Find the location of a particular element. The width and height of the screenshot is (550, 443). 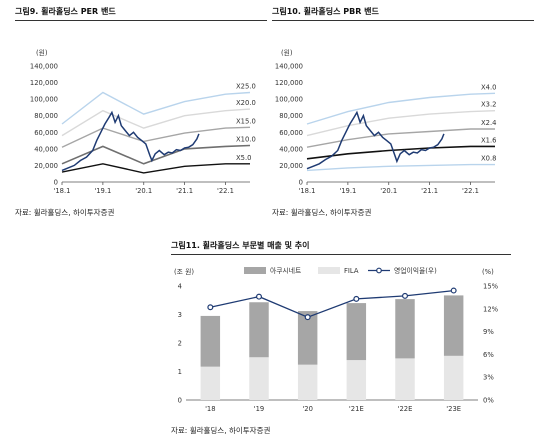

source-note-per: 자료: 휠라홀딩스, 하이투자증권 is located at coordinates (65, 212).